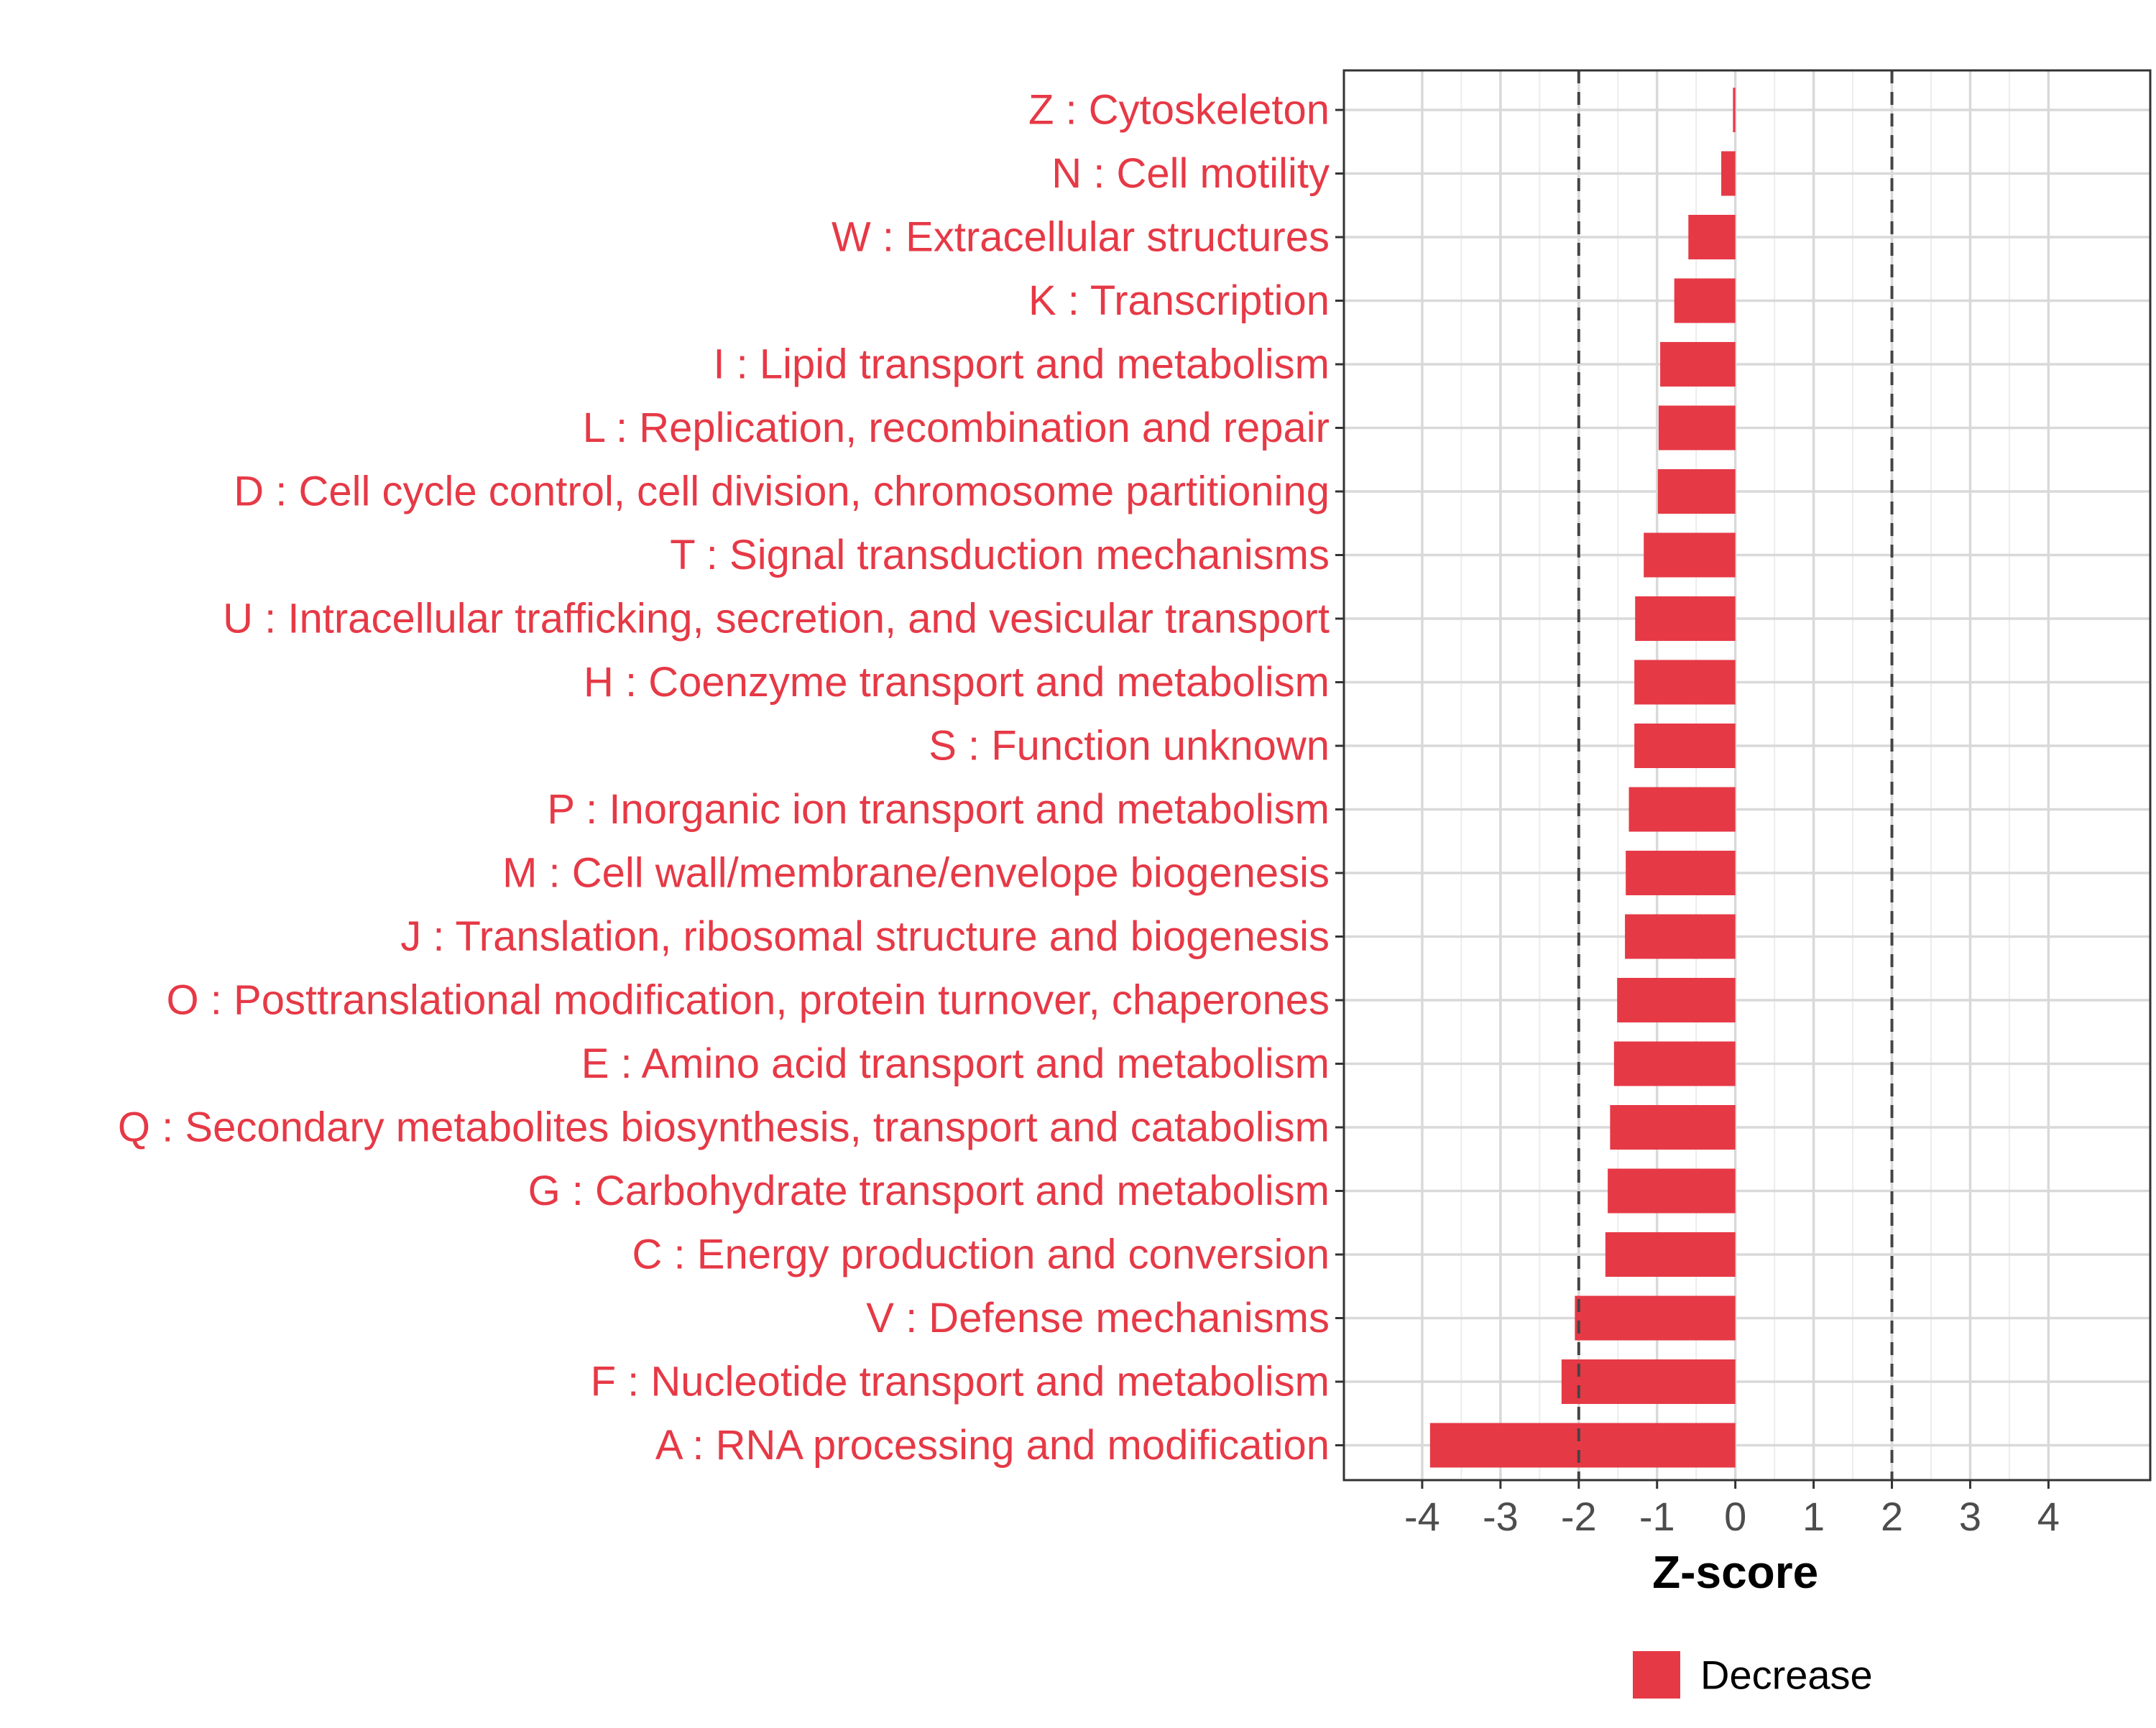  Describe the element at coordinates (955, 1063) in the screenshot. I see `category-label: E : Amino acid transport and metabolism` at that location.